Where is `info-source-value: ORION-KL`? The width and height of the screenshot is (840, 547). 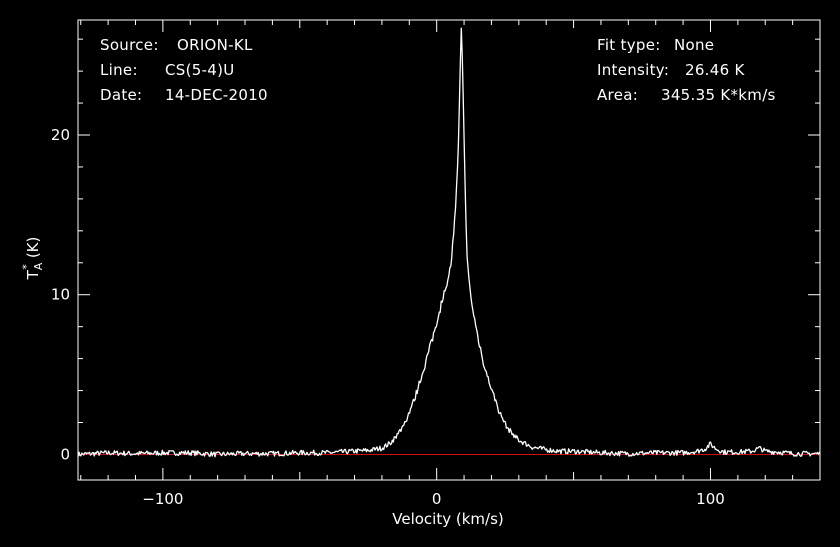 info-source-value: ORION-KL is located at coordinates (215, 45).